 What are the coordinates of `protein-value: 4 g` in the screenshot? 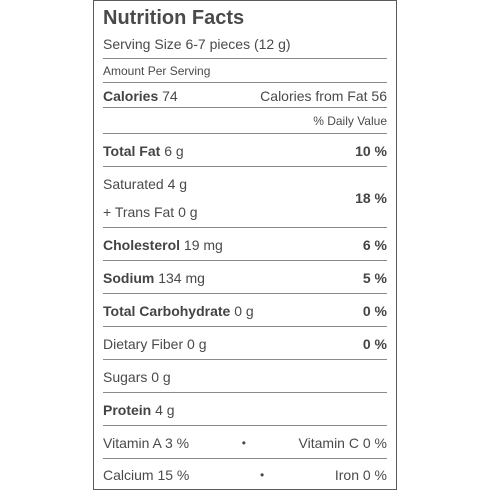 It's located at (165, 409).